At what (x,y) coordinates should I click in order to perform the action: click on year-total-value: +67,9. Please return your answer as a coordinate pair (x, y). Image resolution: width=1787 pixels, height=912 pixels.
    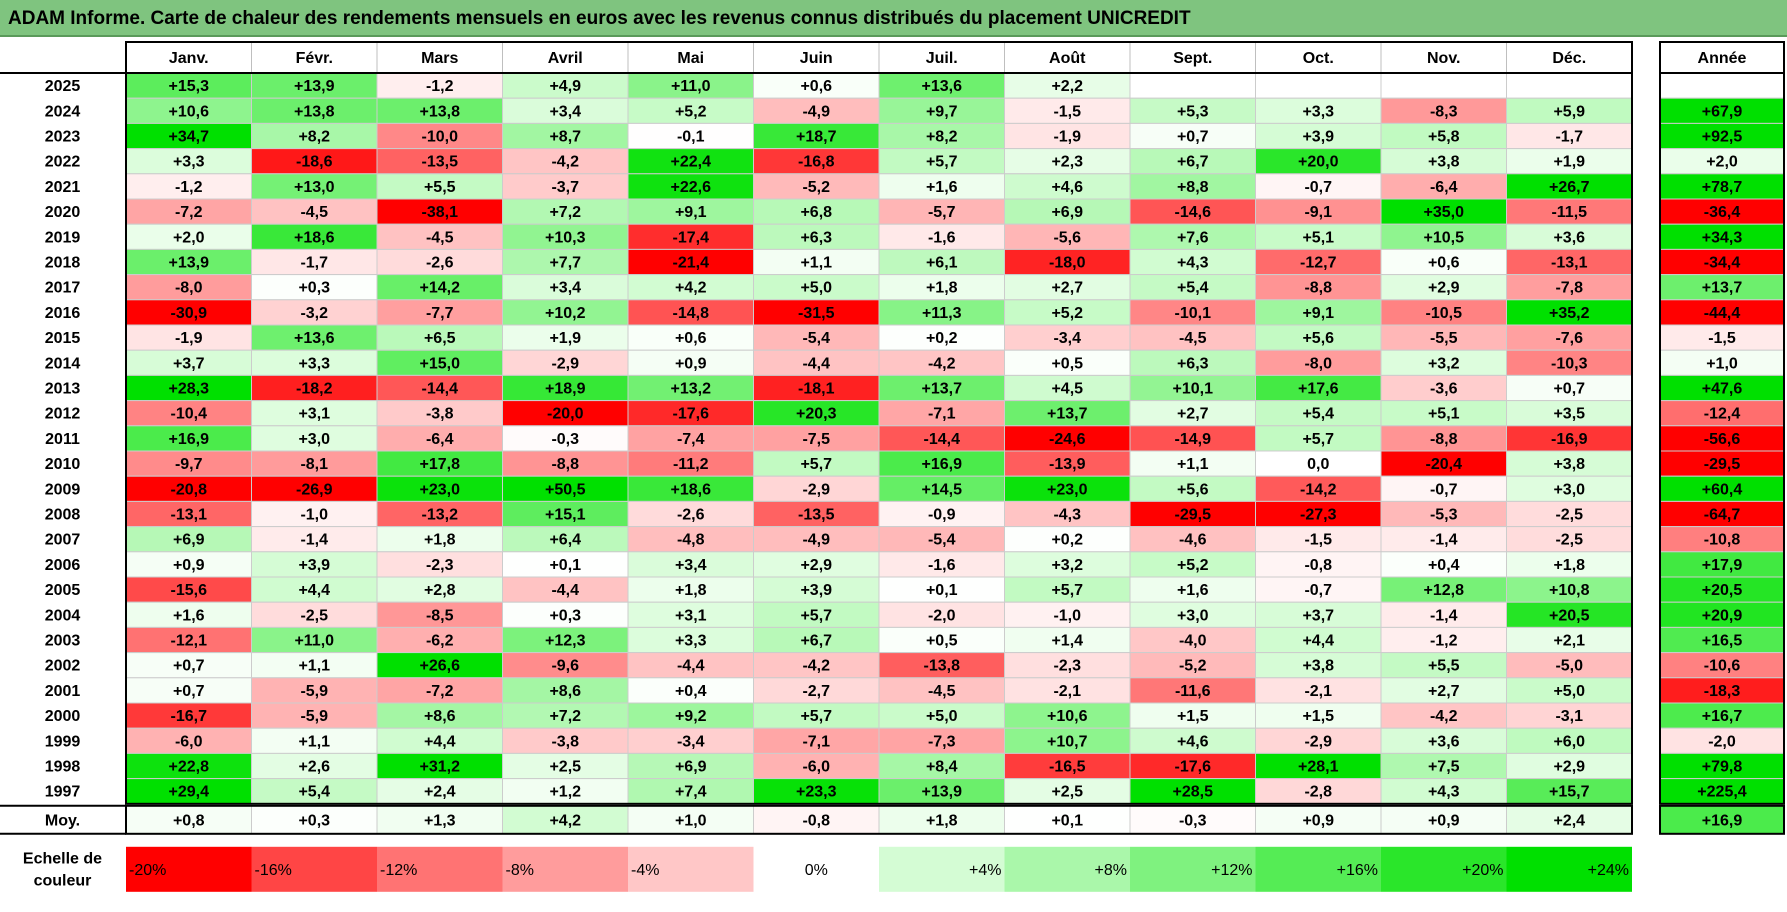
    Looking at the image, I should click on (1722, 111).